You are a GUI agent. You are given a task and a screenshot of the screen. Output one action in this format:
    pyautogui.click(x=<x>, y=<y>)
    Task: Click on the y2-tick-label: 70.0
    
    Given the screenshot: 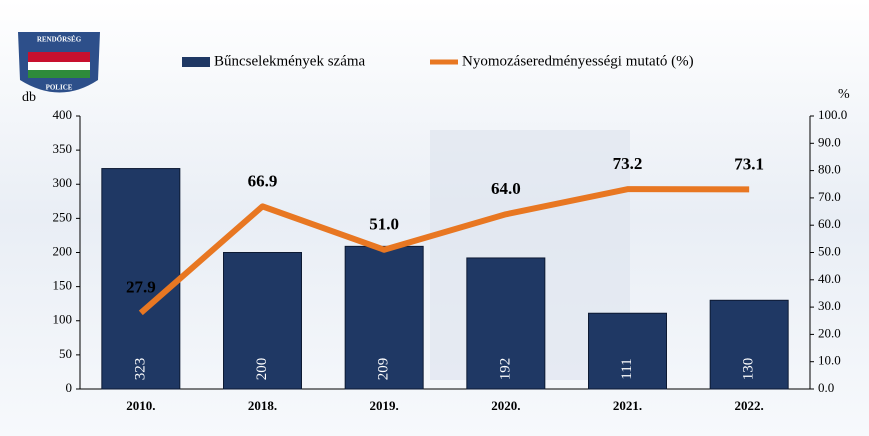 What is the action you would take?
    pyautogui.click(x=829, y=196)
    